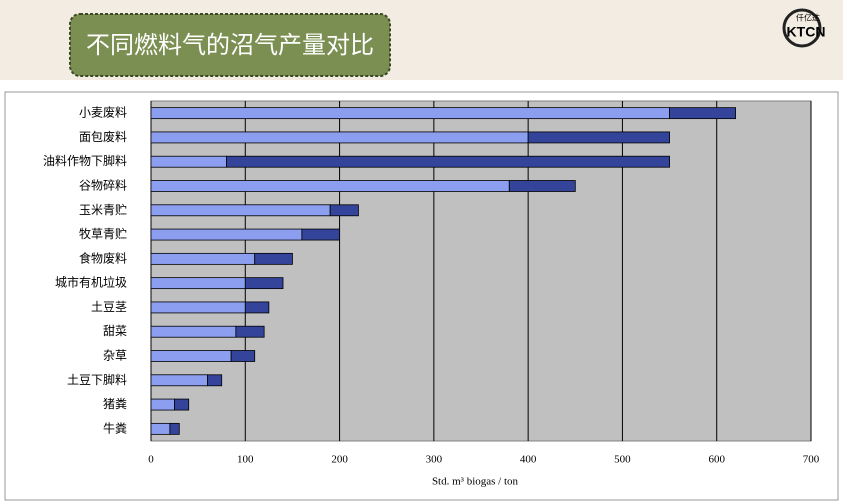 This screenshot has width=843, height=504. What do you see at coordinates (103, 257) in the screenshot?
I see `y-tick-label: 食物废料` at bounding box center [103, 257].